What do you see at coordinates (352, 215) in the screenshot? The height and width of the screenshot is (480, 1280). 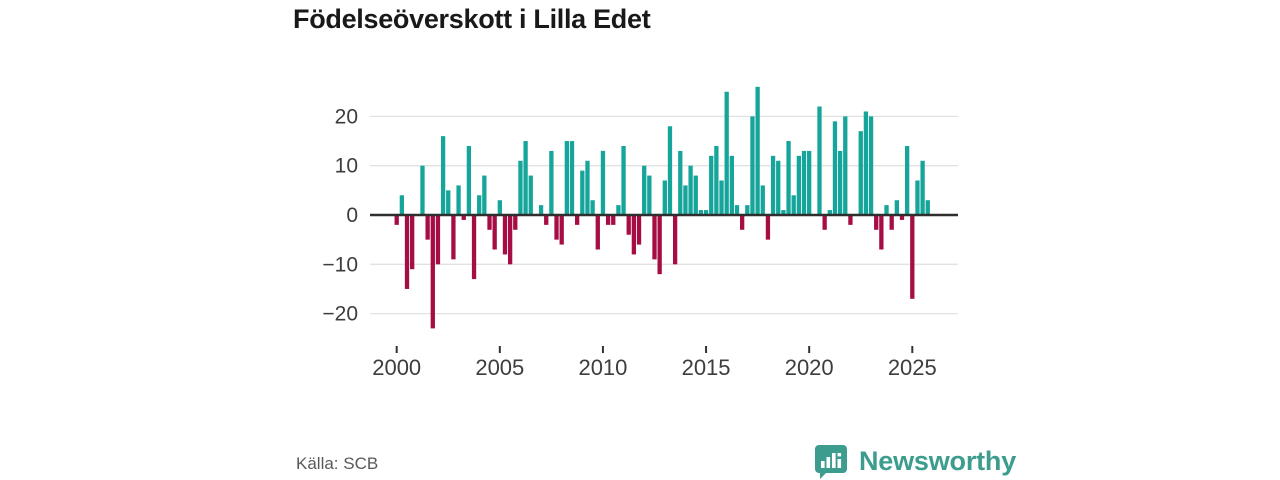 I see `y-tick-label: 0` at bounding box center [352, 215].